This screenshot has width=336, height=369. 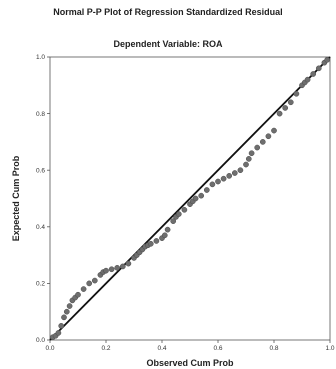 What do you see at coordinates (40, 284) in the screenshot?
I see `y-tick-label: 0.2` at bounding box center [40, 284].